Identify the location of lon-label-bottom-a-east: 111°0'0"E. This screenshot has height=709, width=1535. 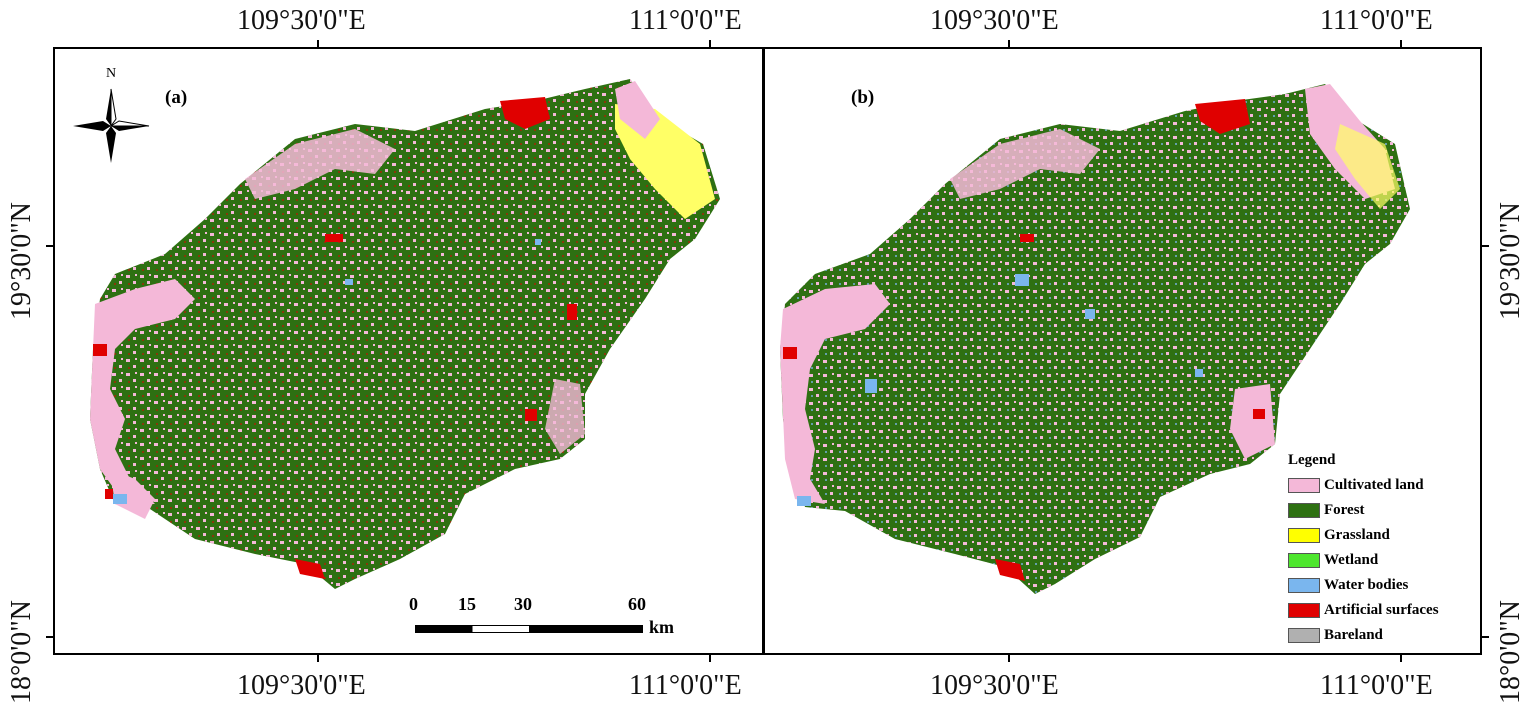
(685, 685).